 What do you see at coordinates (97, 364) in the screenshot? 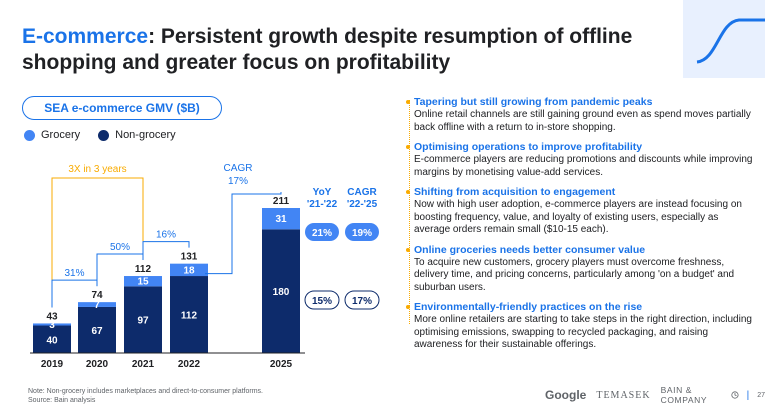
I see `x-tick-label: 2020` at bounding box center [97, 364].